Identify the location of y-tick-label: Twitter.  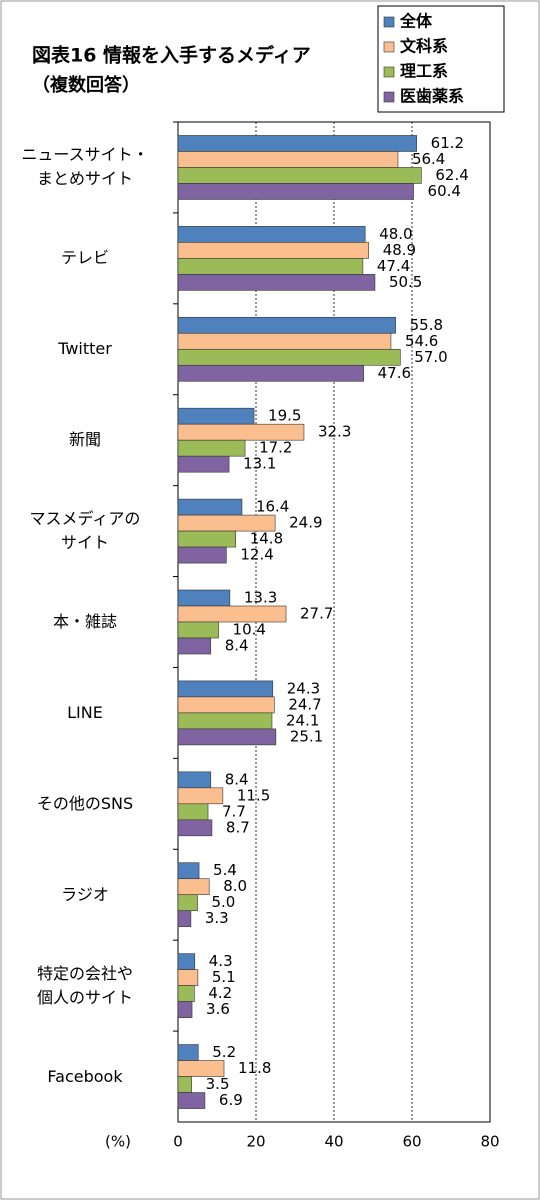
(85, 349).